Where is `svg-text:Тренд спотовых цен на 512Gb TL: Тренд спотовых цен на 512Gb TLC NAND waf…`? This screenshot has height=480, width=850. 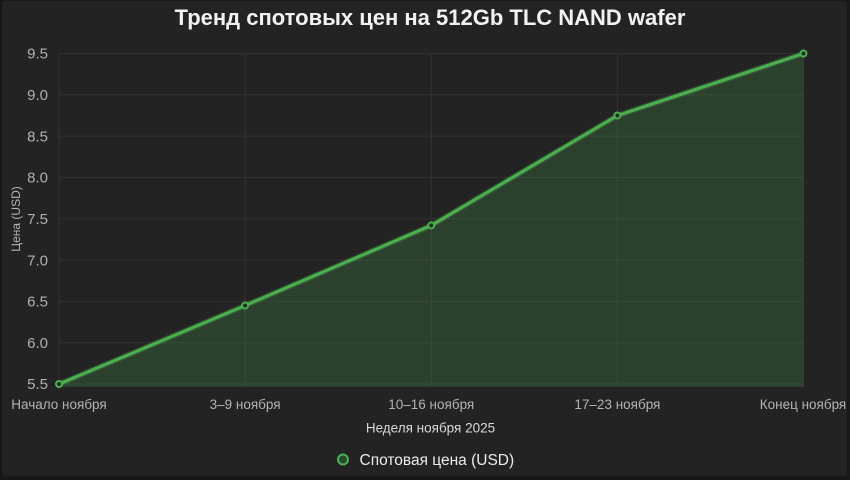
svg-text:Тренд спотовых цен на 512Gb TL: Тренд спотовых цен на 512Gb TLC NAND waf… is located at coordinates (430, 17).